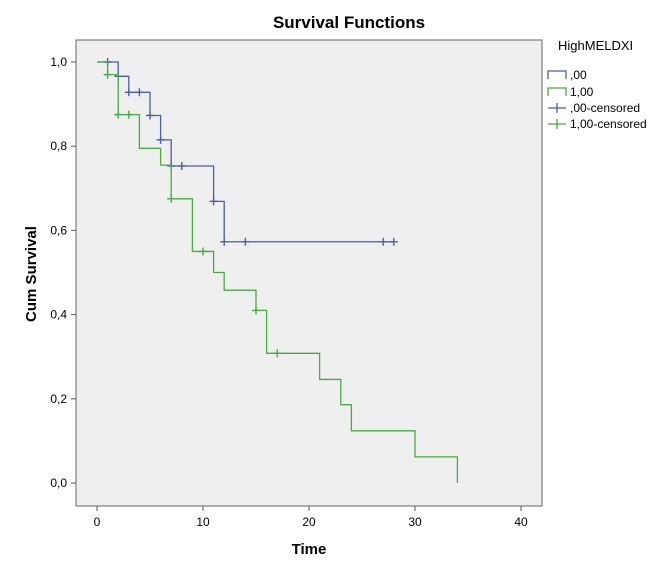 Image resolution: width=668 pixels, height=569 pixels. What do you see at coordinates (582, 92) in the screenshot?
I see `legend-label: 1,00` at bounding box center [582, 92].